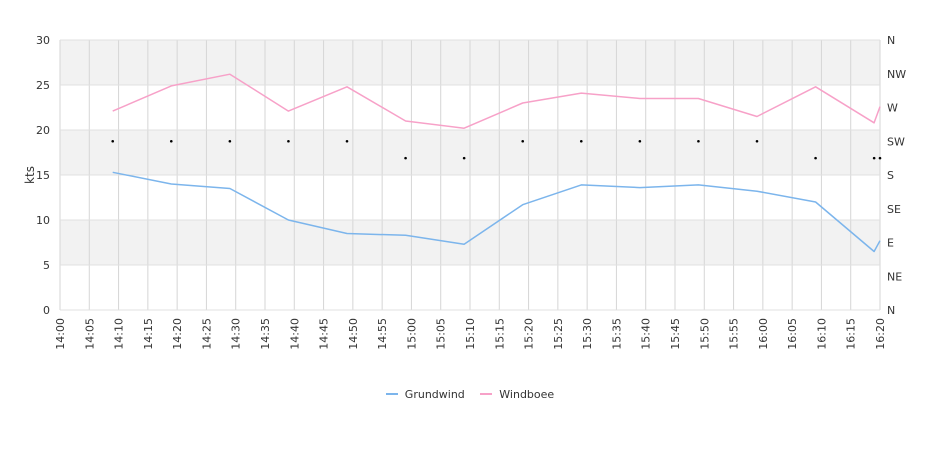  Describe the element at coordinates (890, 175) in the screenshot. I see `direction-tick-label: S` at that location.